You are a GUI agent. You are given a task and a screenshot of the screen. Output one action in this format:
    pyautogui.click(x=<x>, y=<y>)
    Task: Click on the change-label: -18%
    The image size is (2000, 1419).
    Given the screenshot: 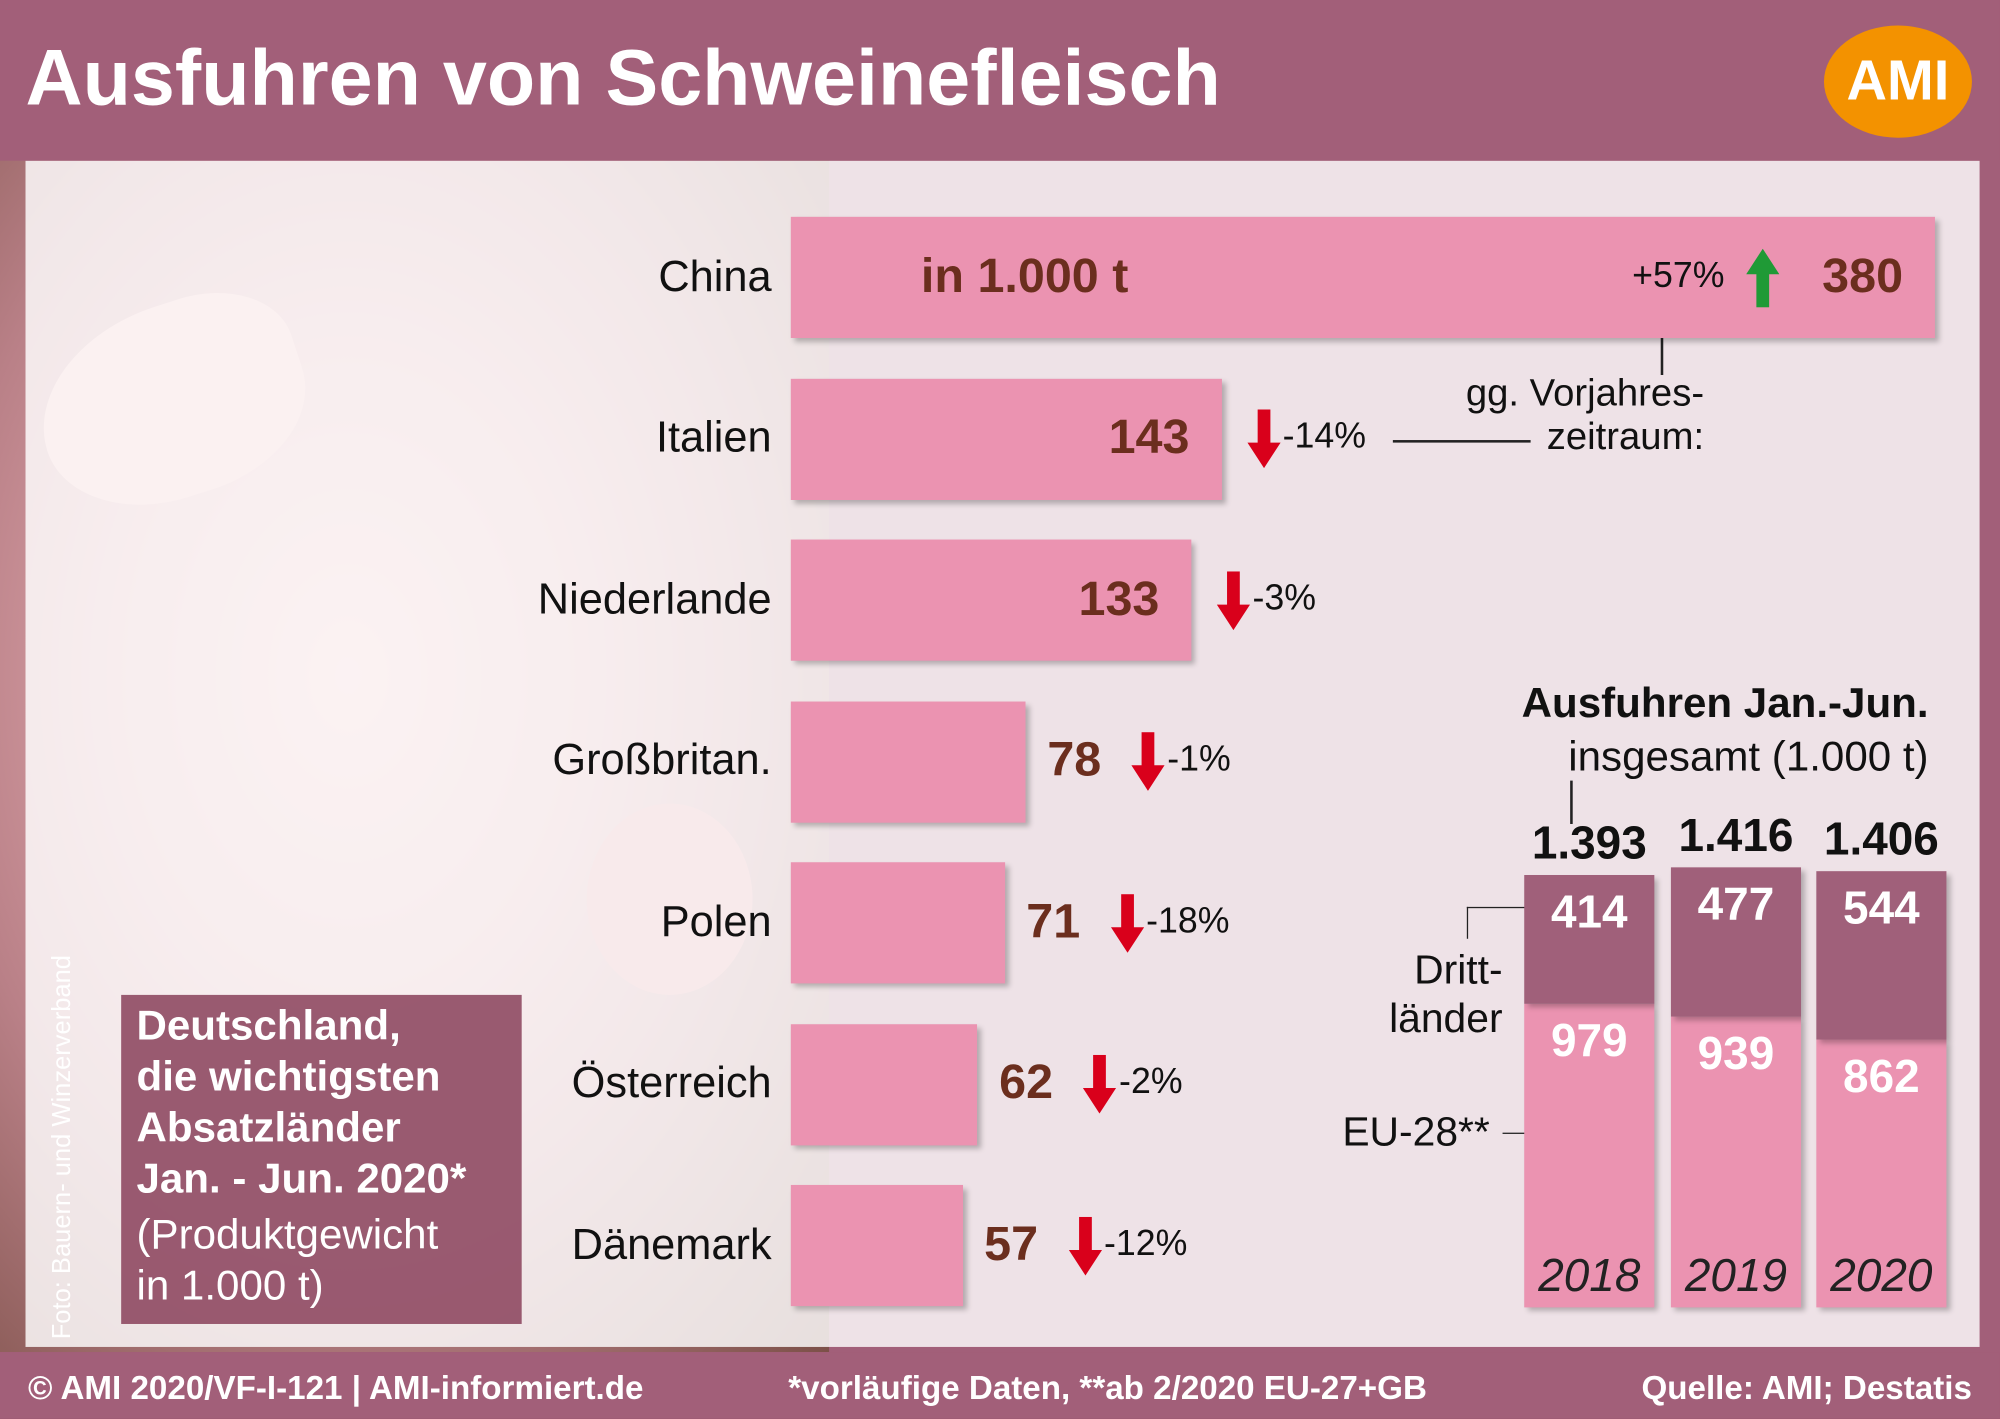 What is the action you would take?
    pyautogui.click(x=1188, y=919)
    